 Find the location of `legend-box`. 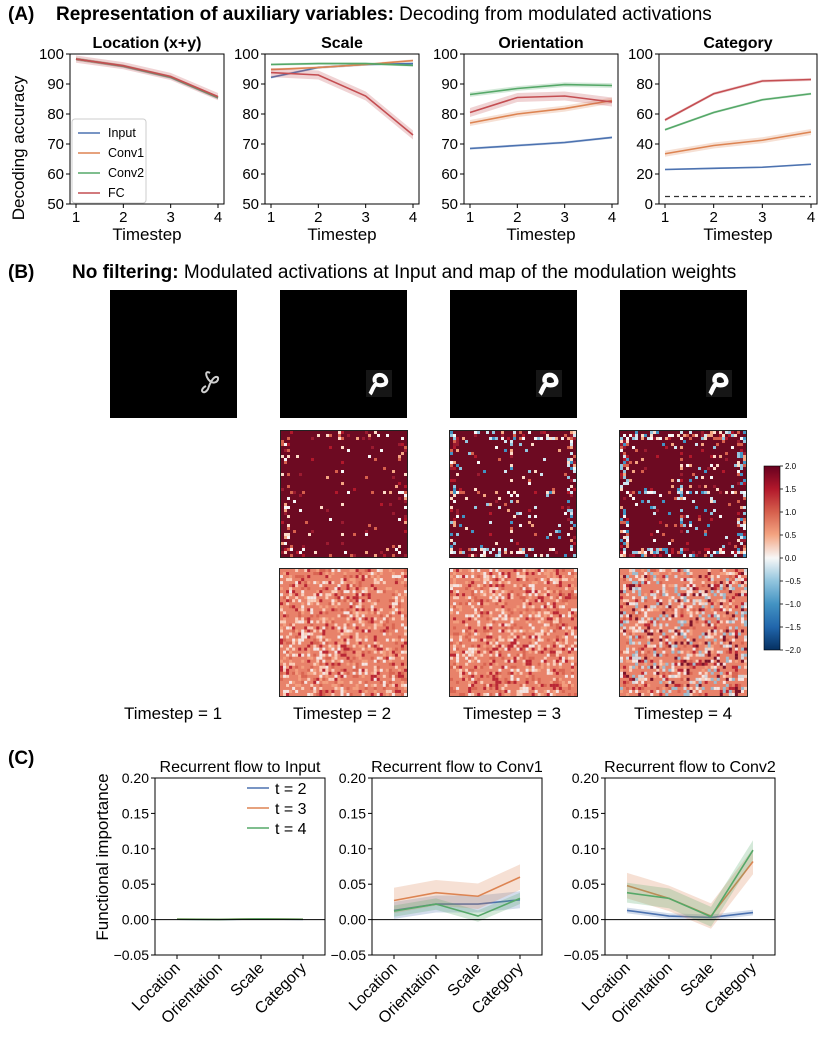

legend-box is located at coordinates (109, 161).